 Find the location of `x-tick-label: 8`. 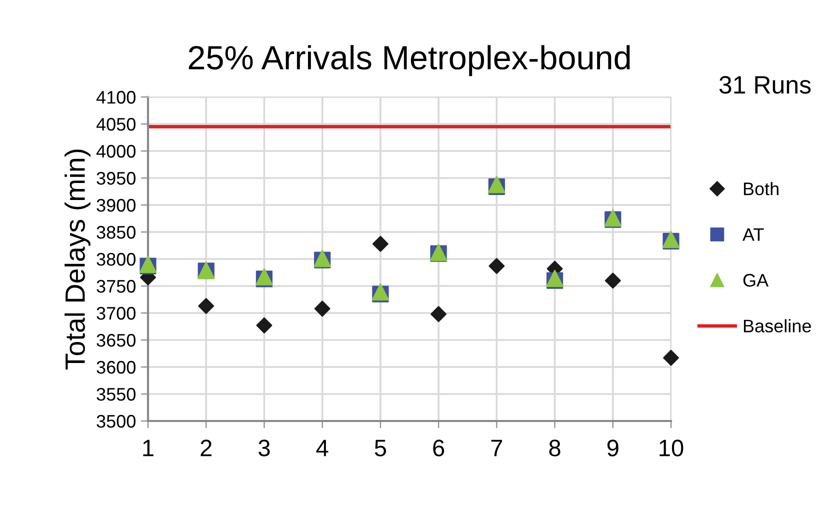

x-tick-label: 8 is located at coordinates (554, 448).